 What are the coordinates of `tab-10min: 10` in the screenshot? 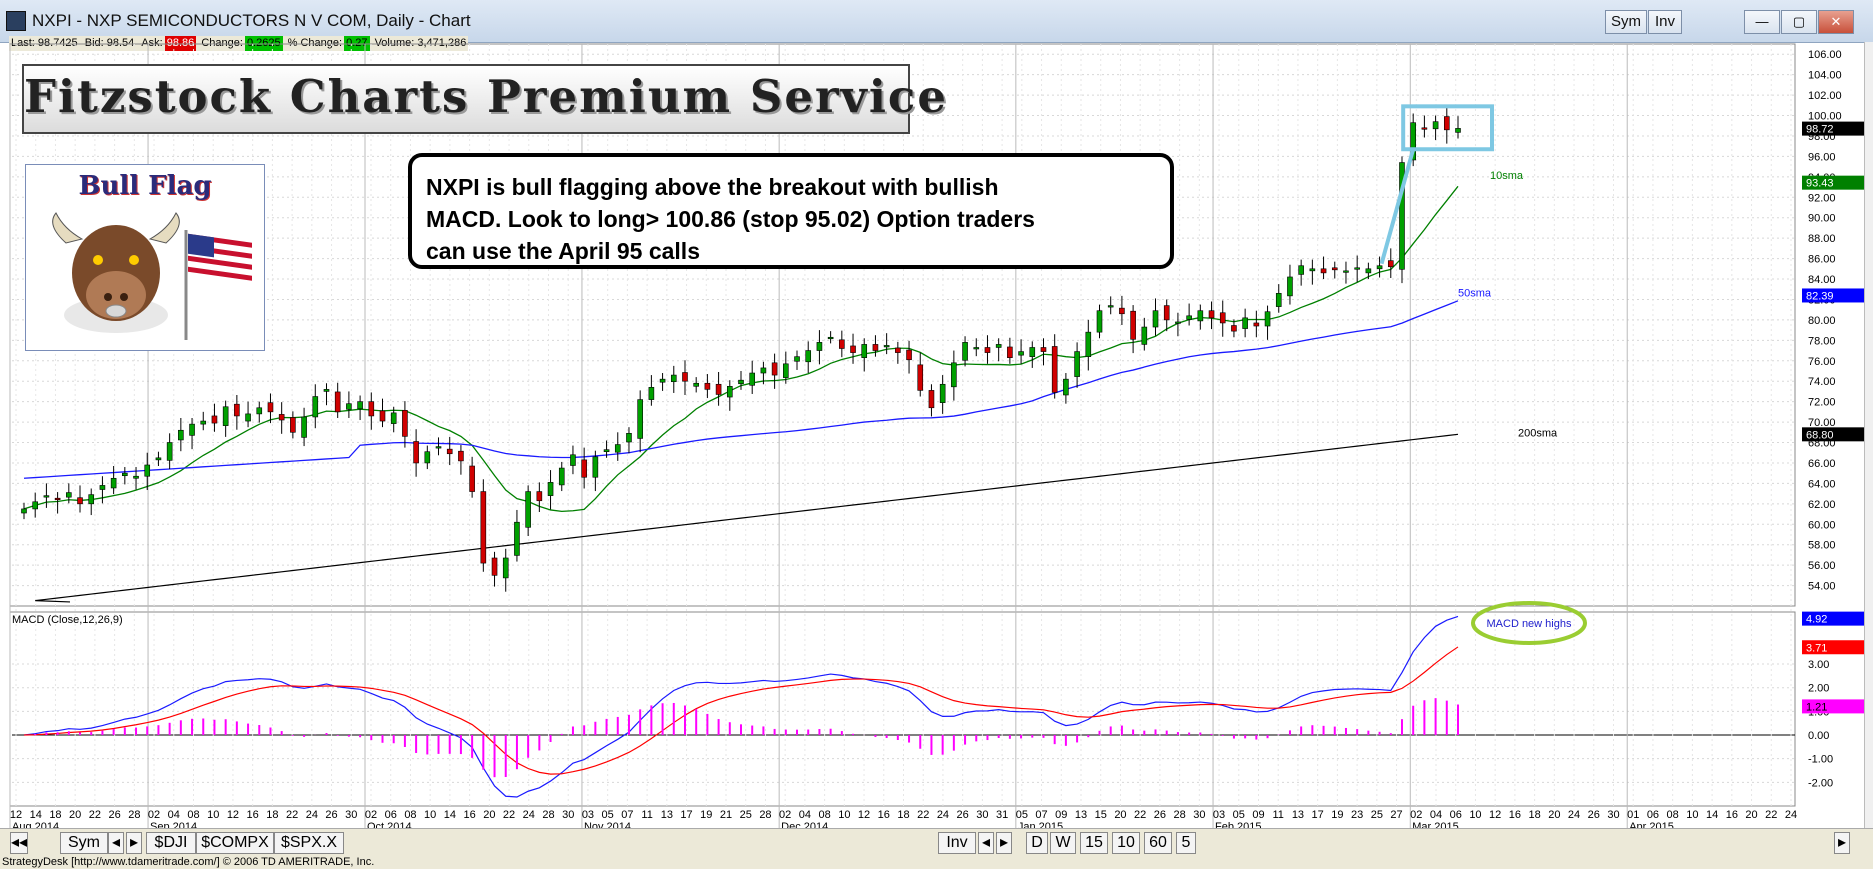 It's located at (1126, 843).